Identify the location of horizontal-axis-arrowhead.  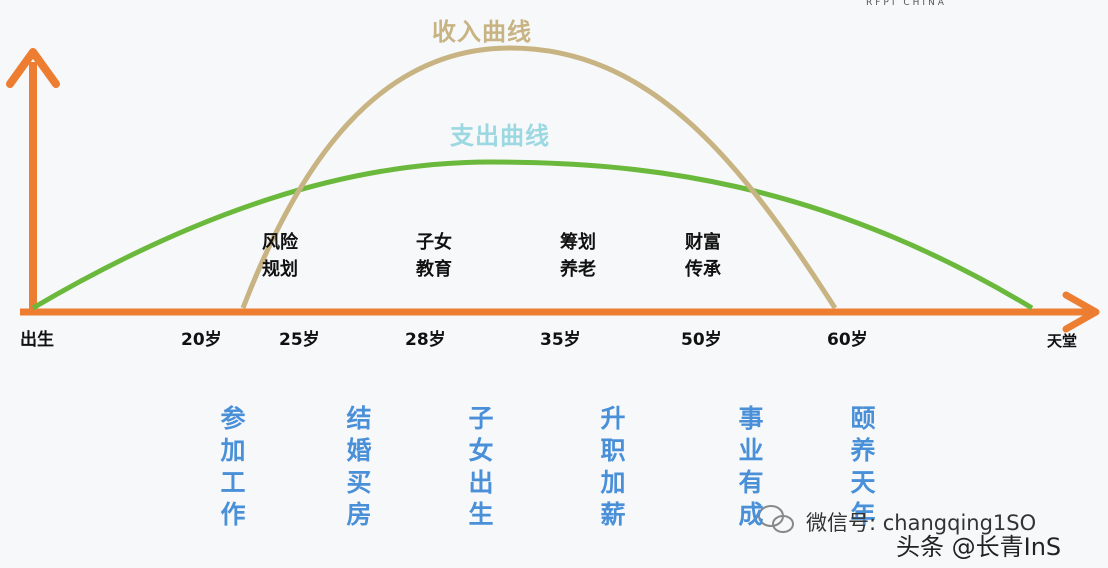
(1081, 312).